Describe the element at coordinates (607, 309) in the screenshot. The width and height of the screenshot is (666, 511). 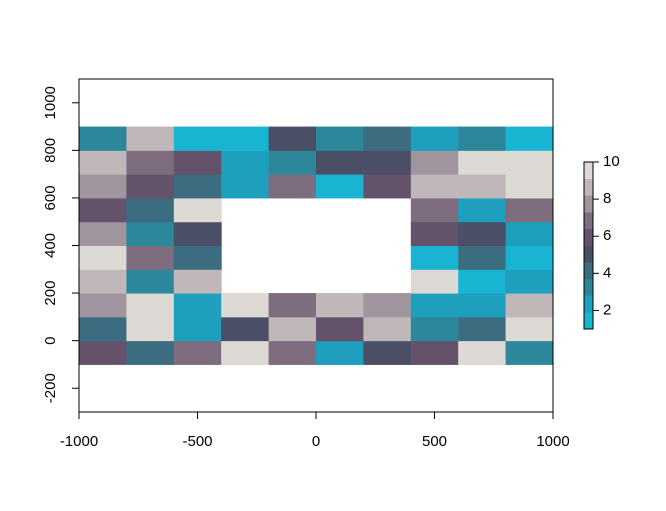
I see `legend-tick-label: 2` at that location.